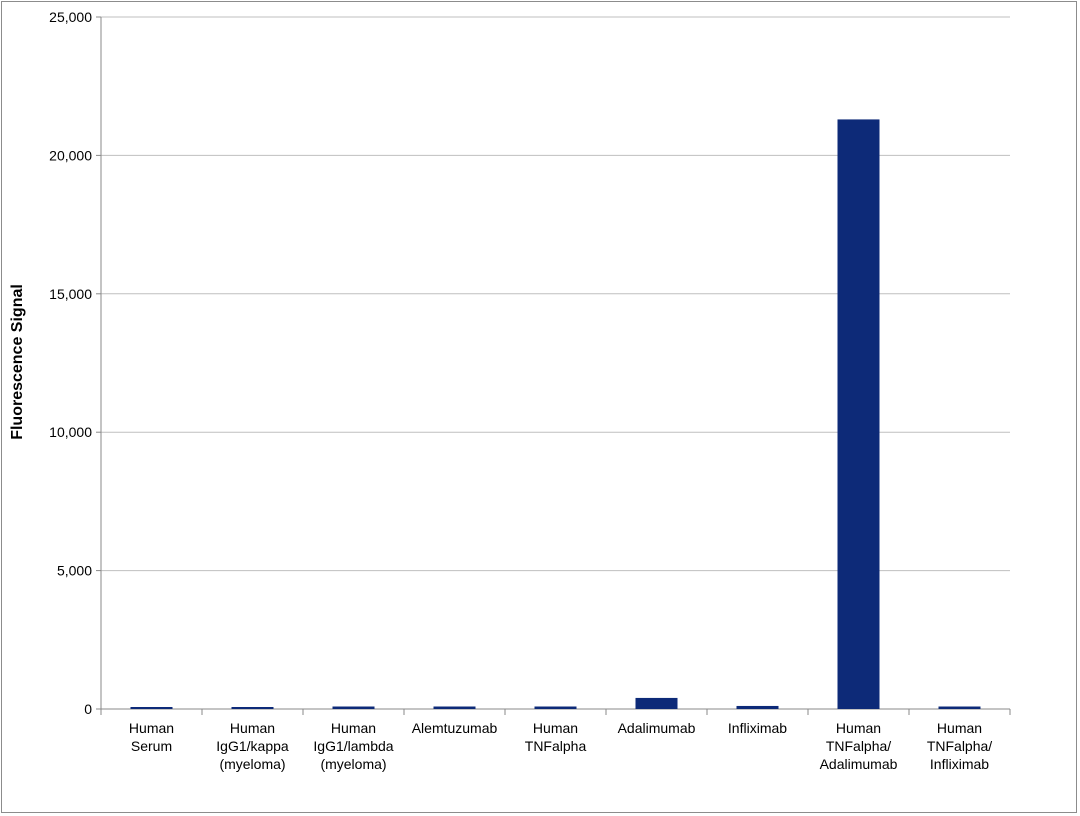 This screenshot has width=1080, height=816. What do you see at coordinates (70, 432) in the screenshot?
I see `y-tick-label: 10,000` at bounding box center [70, 432].